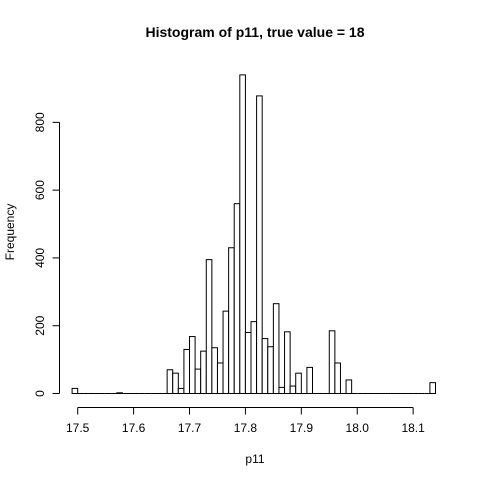 The image size is (480, 480). I want to click on y-tick-label: 600, so click(40, 190).